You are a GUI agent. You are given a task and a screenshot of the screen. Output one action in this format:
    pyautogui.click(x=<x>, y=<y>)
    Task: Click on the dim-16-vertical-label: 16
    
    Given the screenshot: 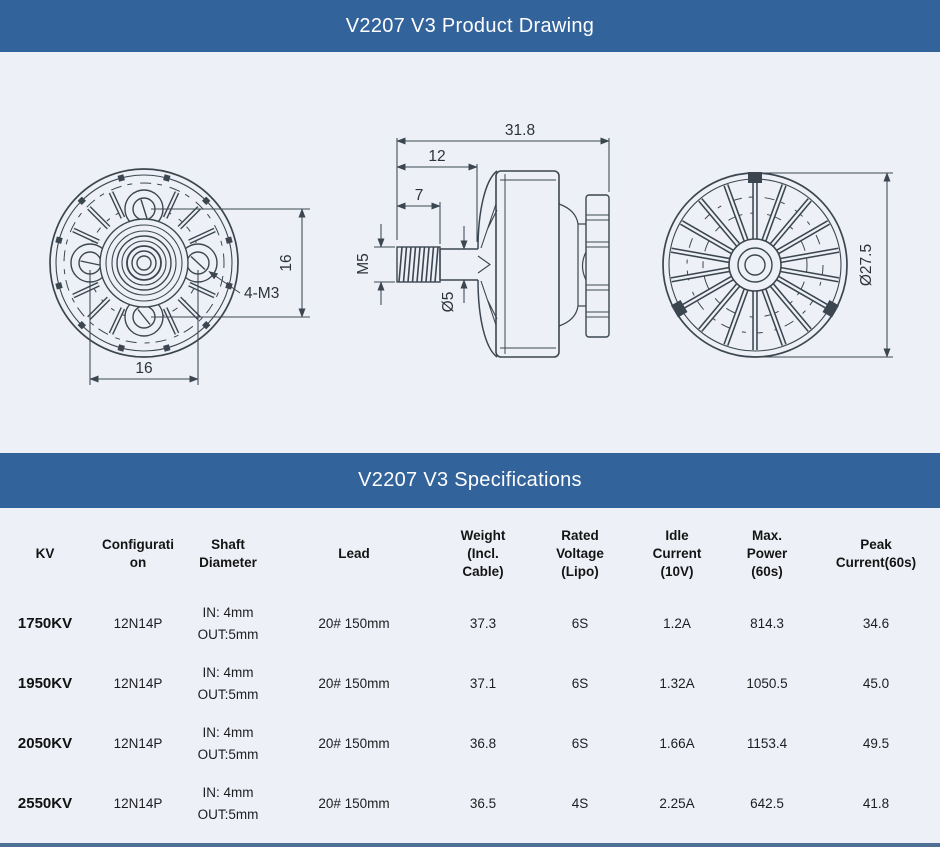 What is the action you would take?
    pyautogui.click(x=286, y=262)
    